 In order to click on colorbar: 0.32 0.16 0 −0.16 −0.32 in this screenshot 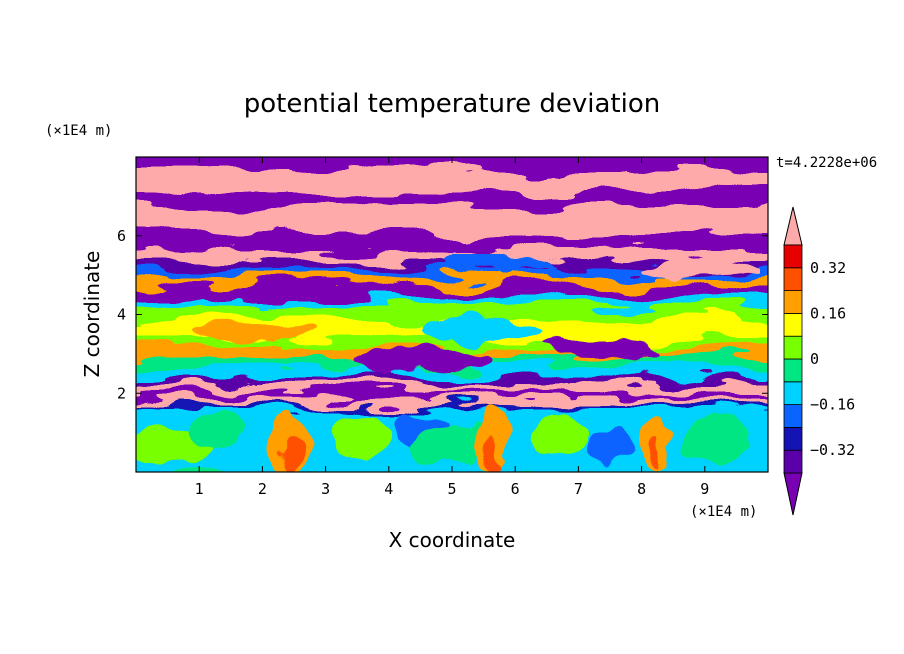, I will do `click(819, 361)`.